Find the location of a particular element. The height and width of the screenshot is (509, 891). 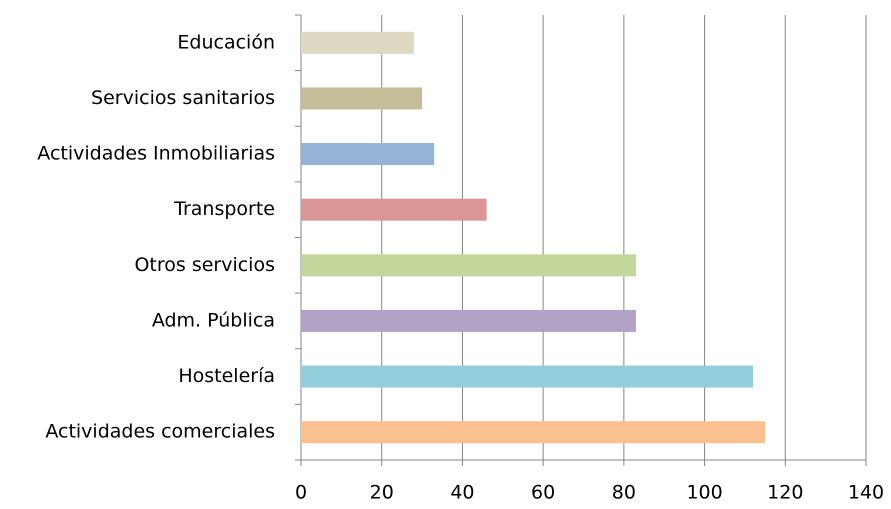

y-tick-label: Hostelería is located at coordinates (226, 376).